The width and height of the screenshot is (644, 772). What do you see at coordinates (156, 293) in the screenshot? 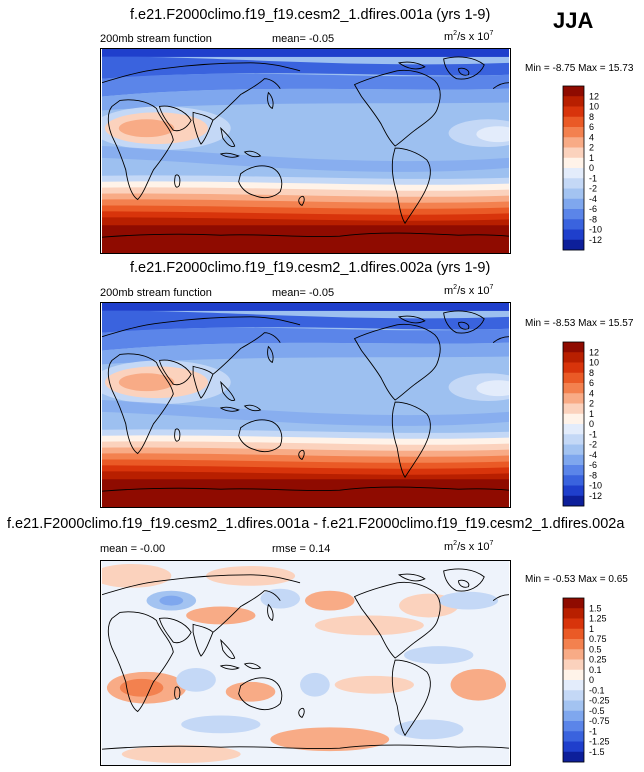
I see `panel2-variable-label: 200mb stream function` at bounding box center [156, 293].